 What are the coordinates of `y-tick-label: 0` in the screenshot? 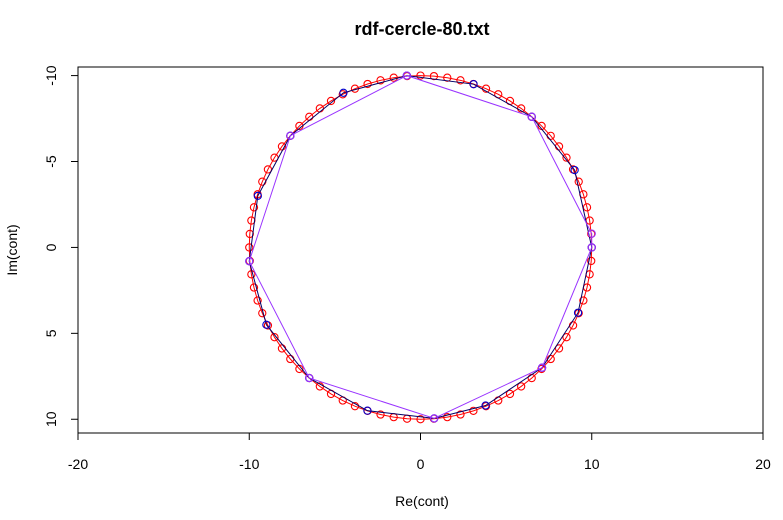 It's located at (51, 247).